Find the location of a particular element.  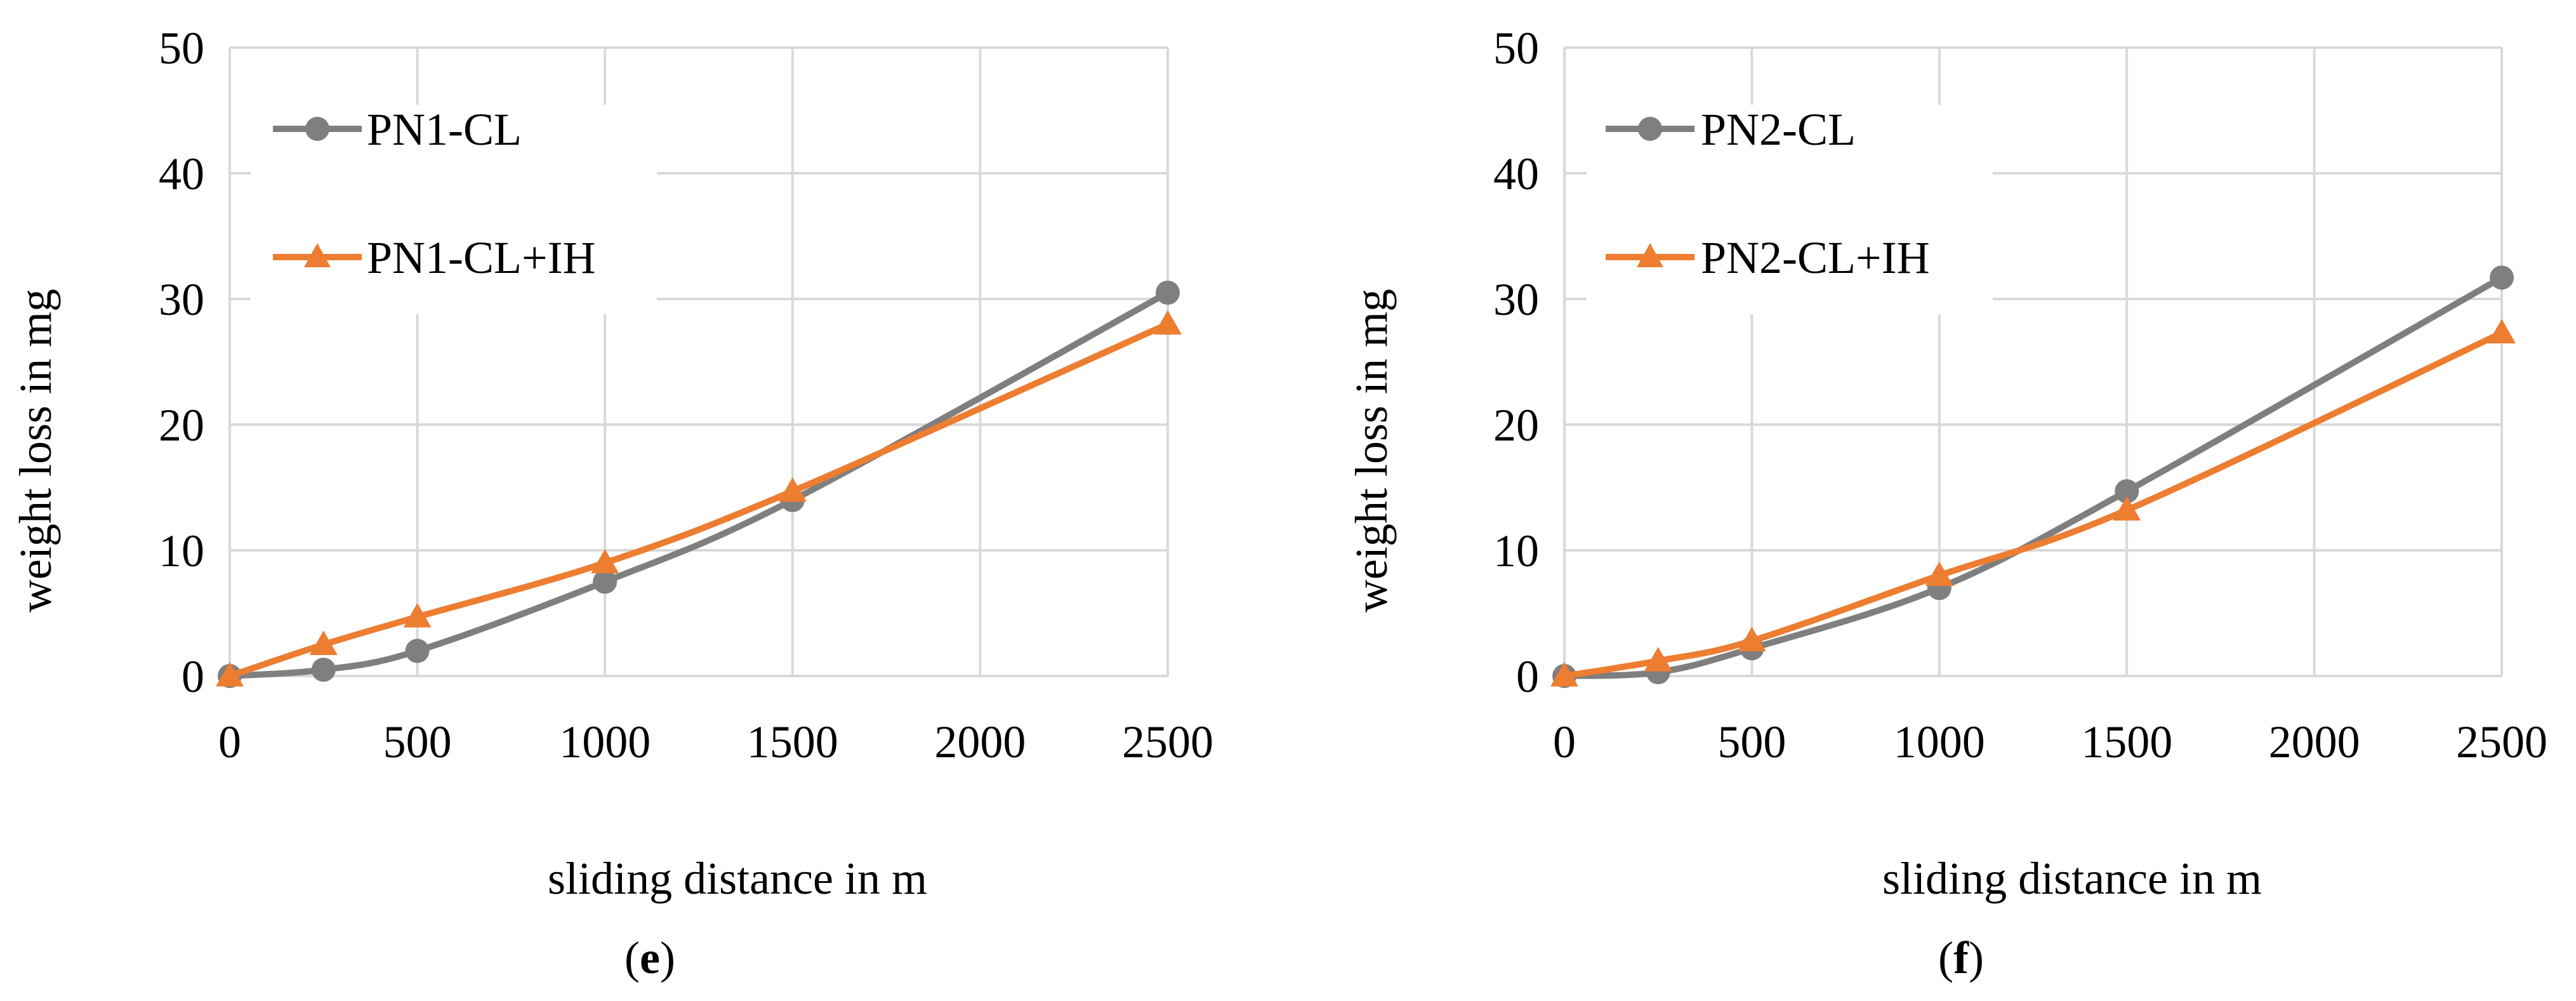

legend-marker-pn1-cl is located at coordinates (317, 129).